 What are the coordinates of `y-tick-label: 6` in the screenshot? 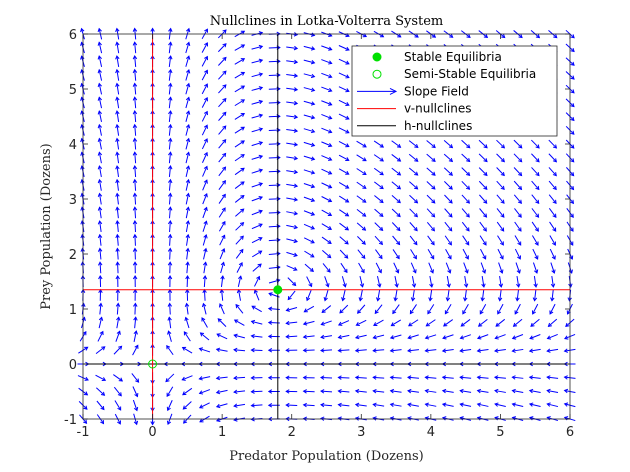 It's located at (73, 35).